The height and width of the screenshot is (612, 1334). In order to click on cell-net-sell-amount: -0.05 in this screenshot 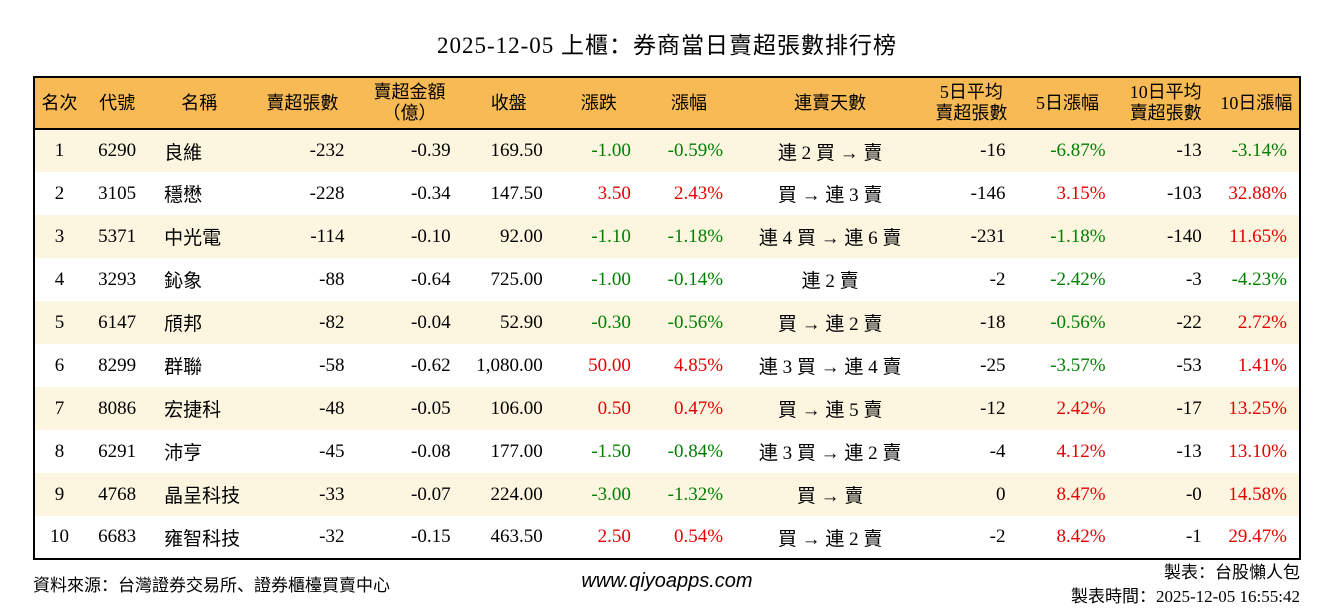, I will do `click(409, 408)`.